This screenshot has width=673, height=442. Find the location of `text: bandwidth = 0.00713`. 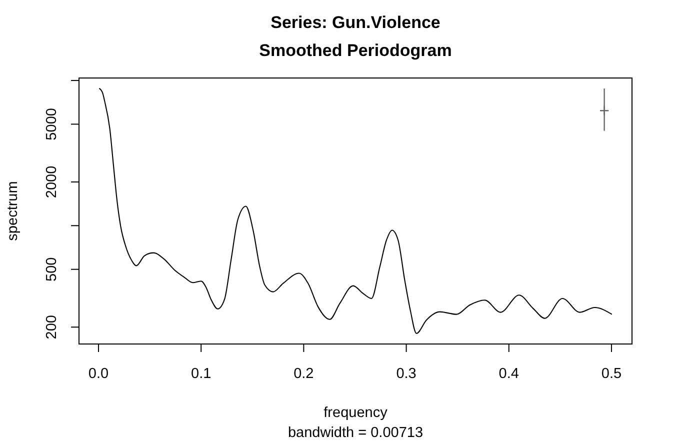

text: bandwidth = 0.00713 is located at coordinates (356, 433).